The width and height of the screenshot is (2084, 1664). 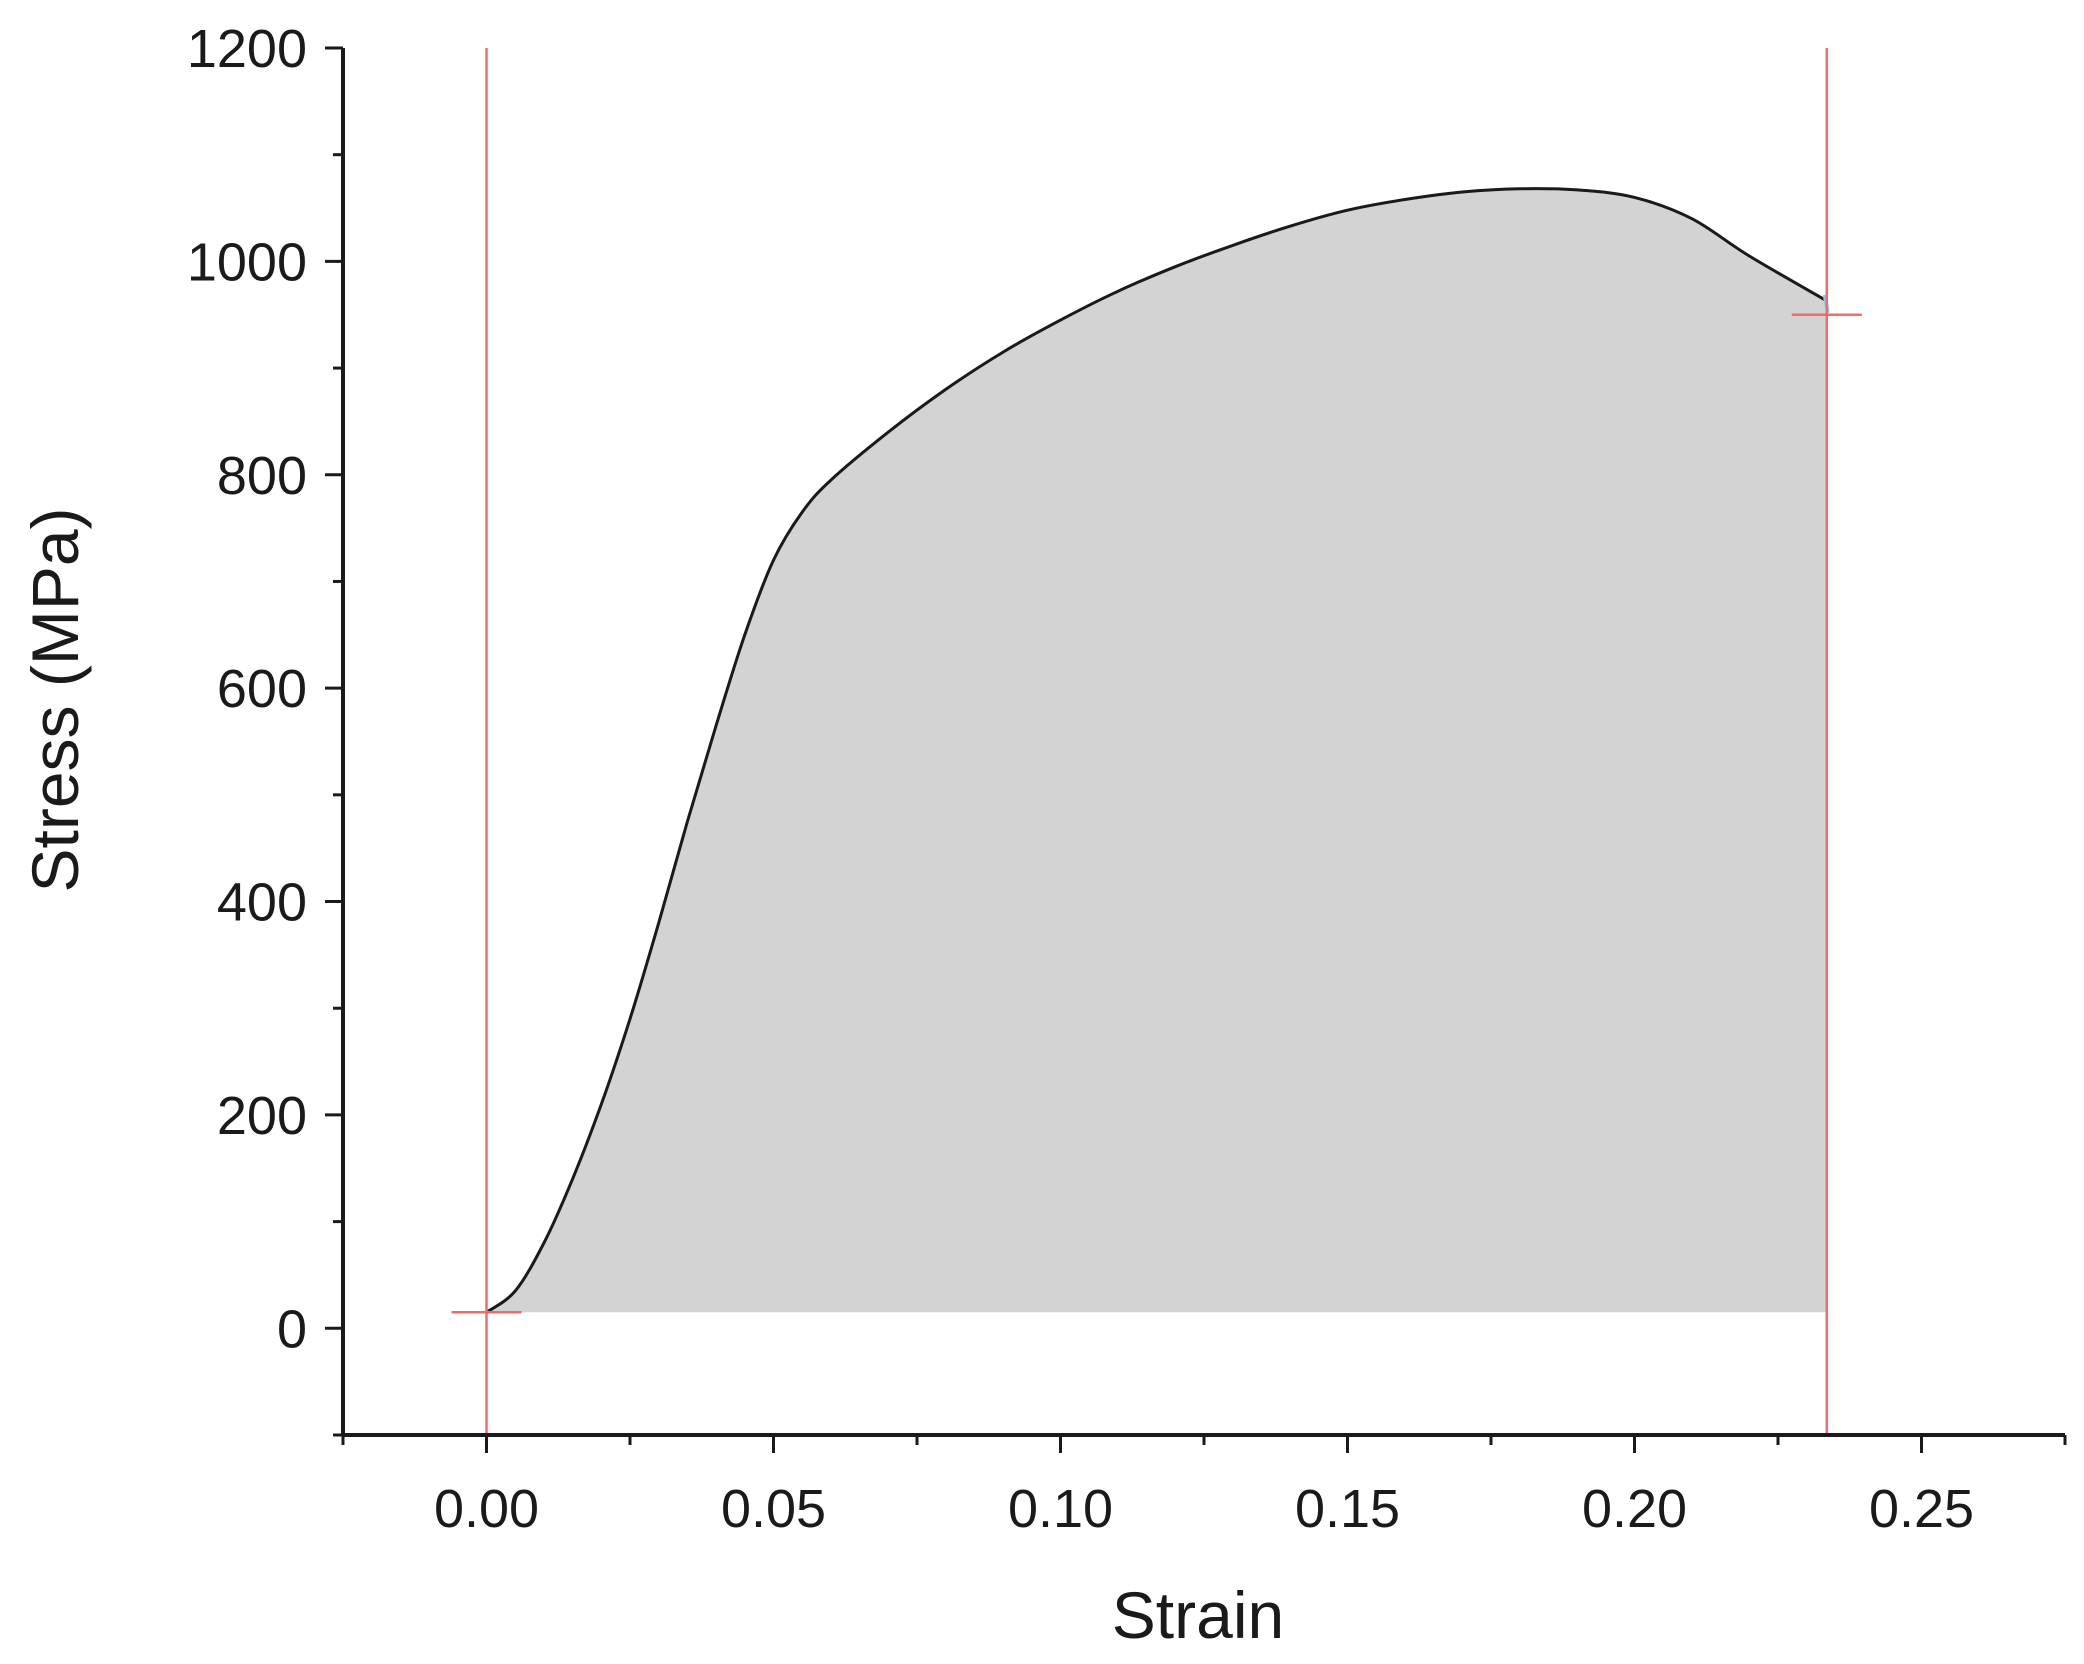 What do you see at coordinates (262, 476) in the screenshot?
I see `y-tick-label: 800` at bounding box center [262, 476].